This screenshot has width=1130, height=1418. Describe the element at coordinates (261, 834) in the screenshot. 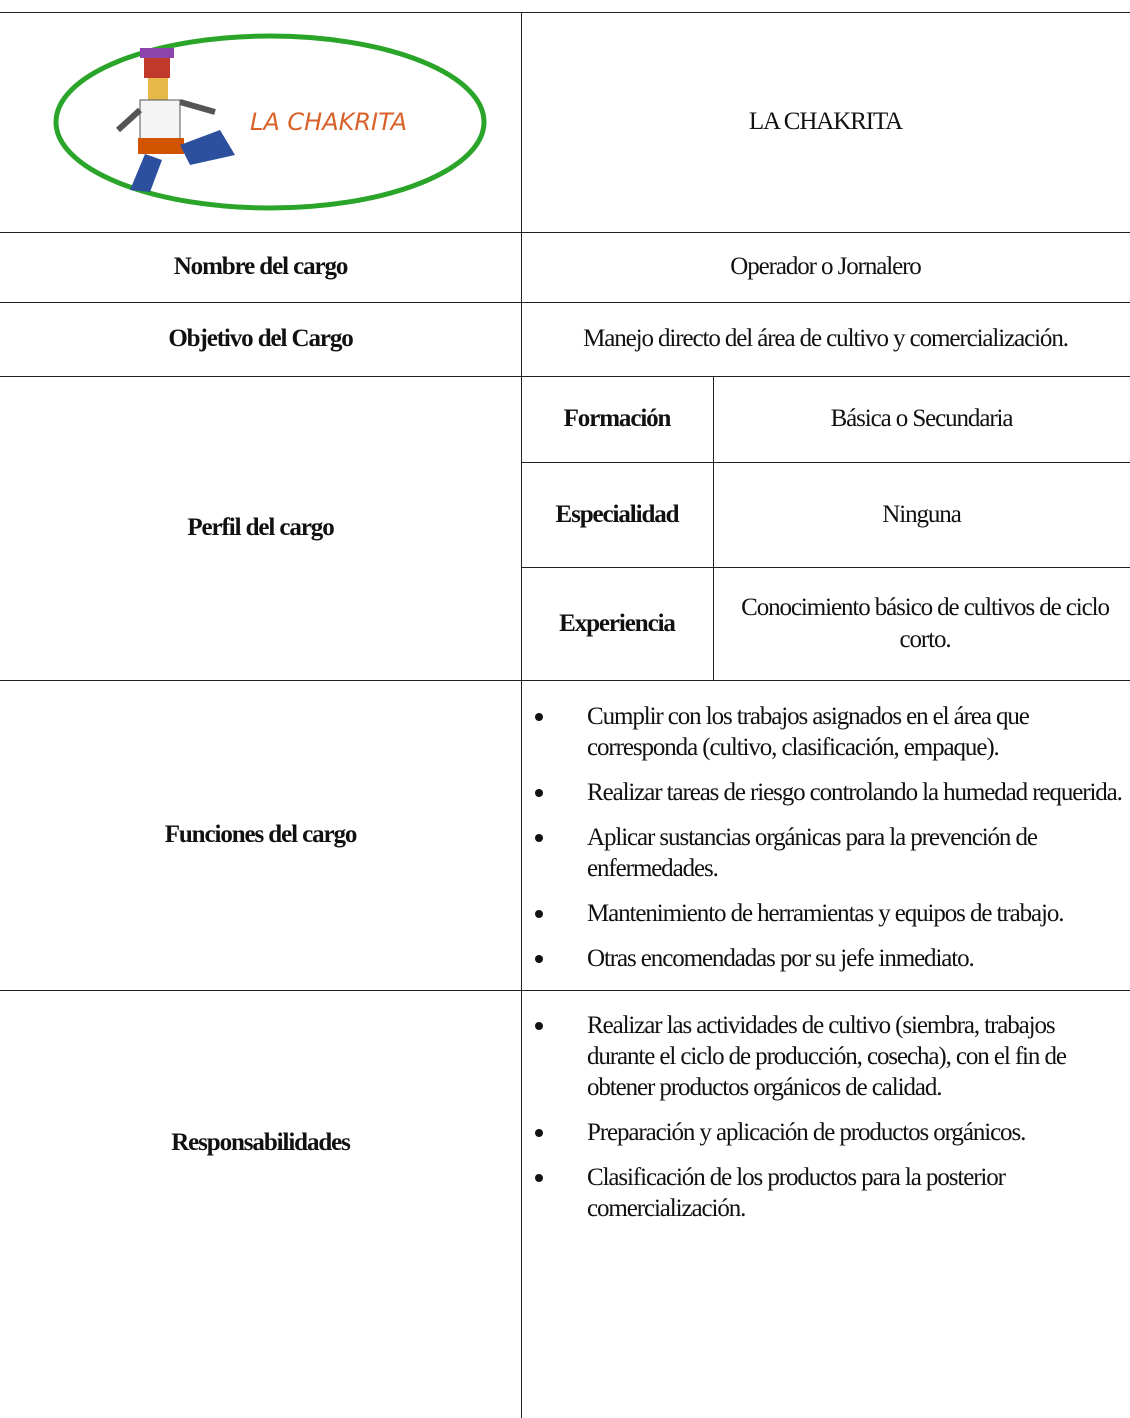

I see `label: Funciones del cargo` at that location.